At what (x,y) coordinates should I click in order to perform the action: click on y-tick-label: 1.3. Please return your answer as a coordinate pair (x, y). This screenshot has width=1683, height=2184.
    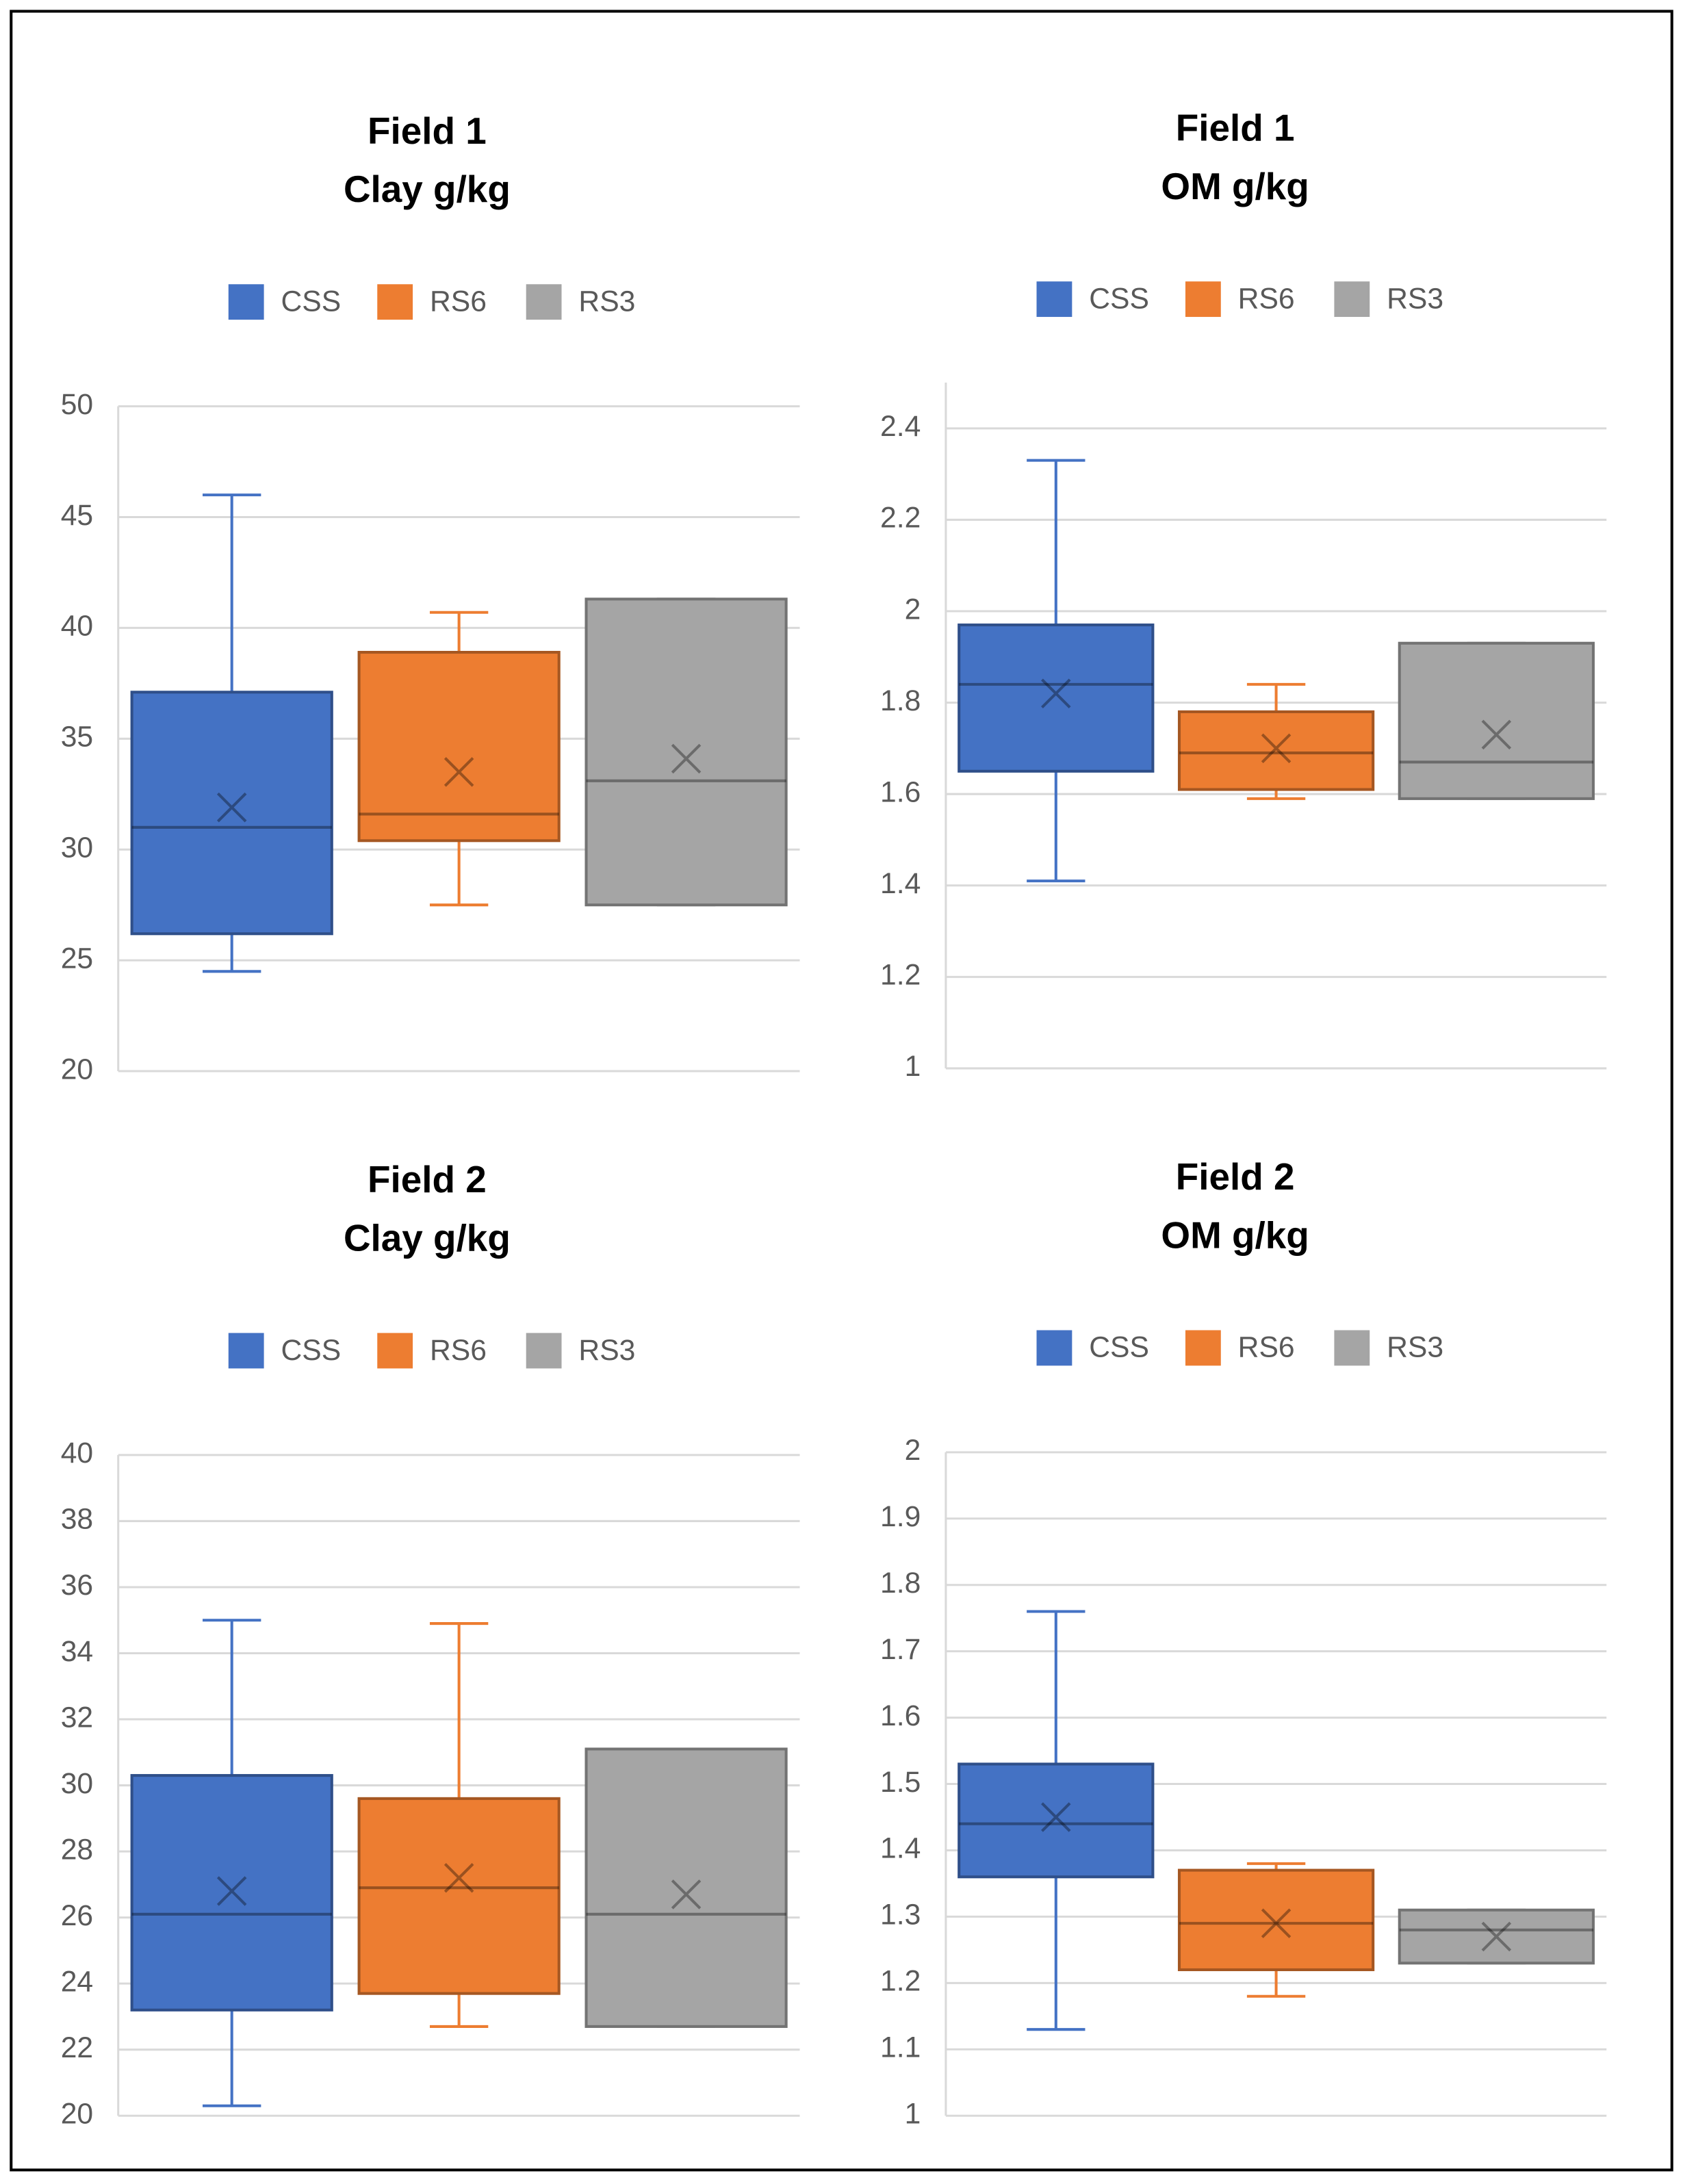
    Looking at the image, I should click on (901, 1915).